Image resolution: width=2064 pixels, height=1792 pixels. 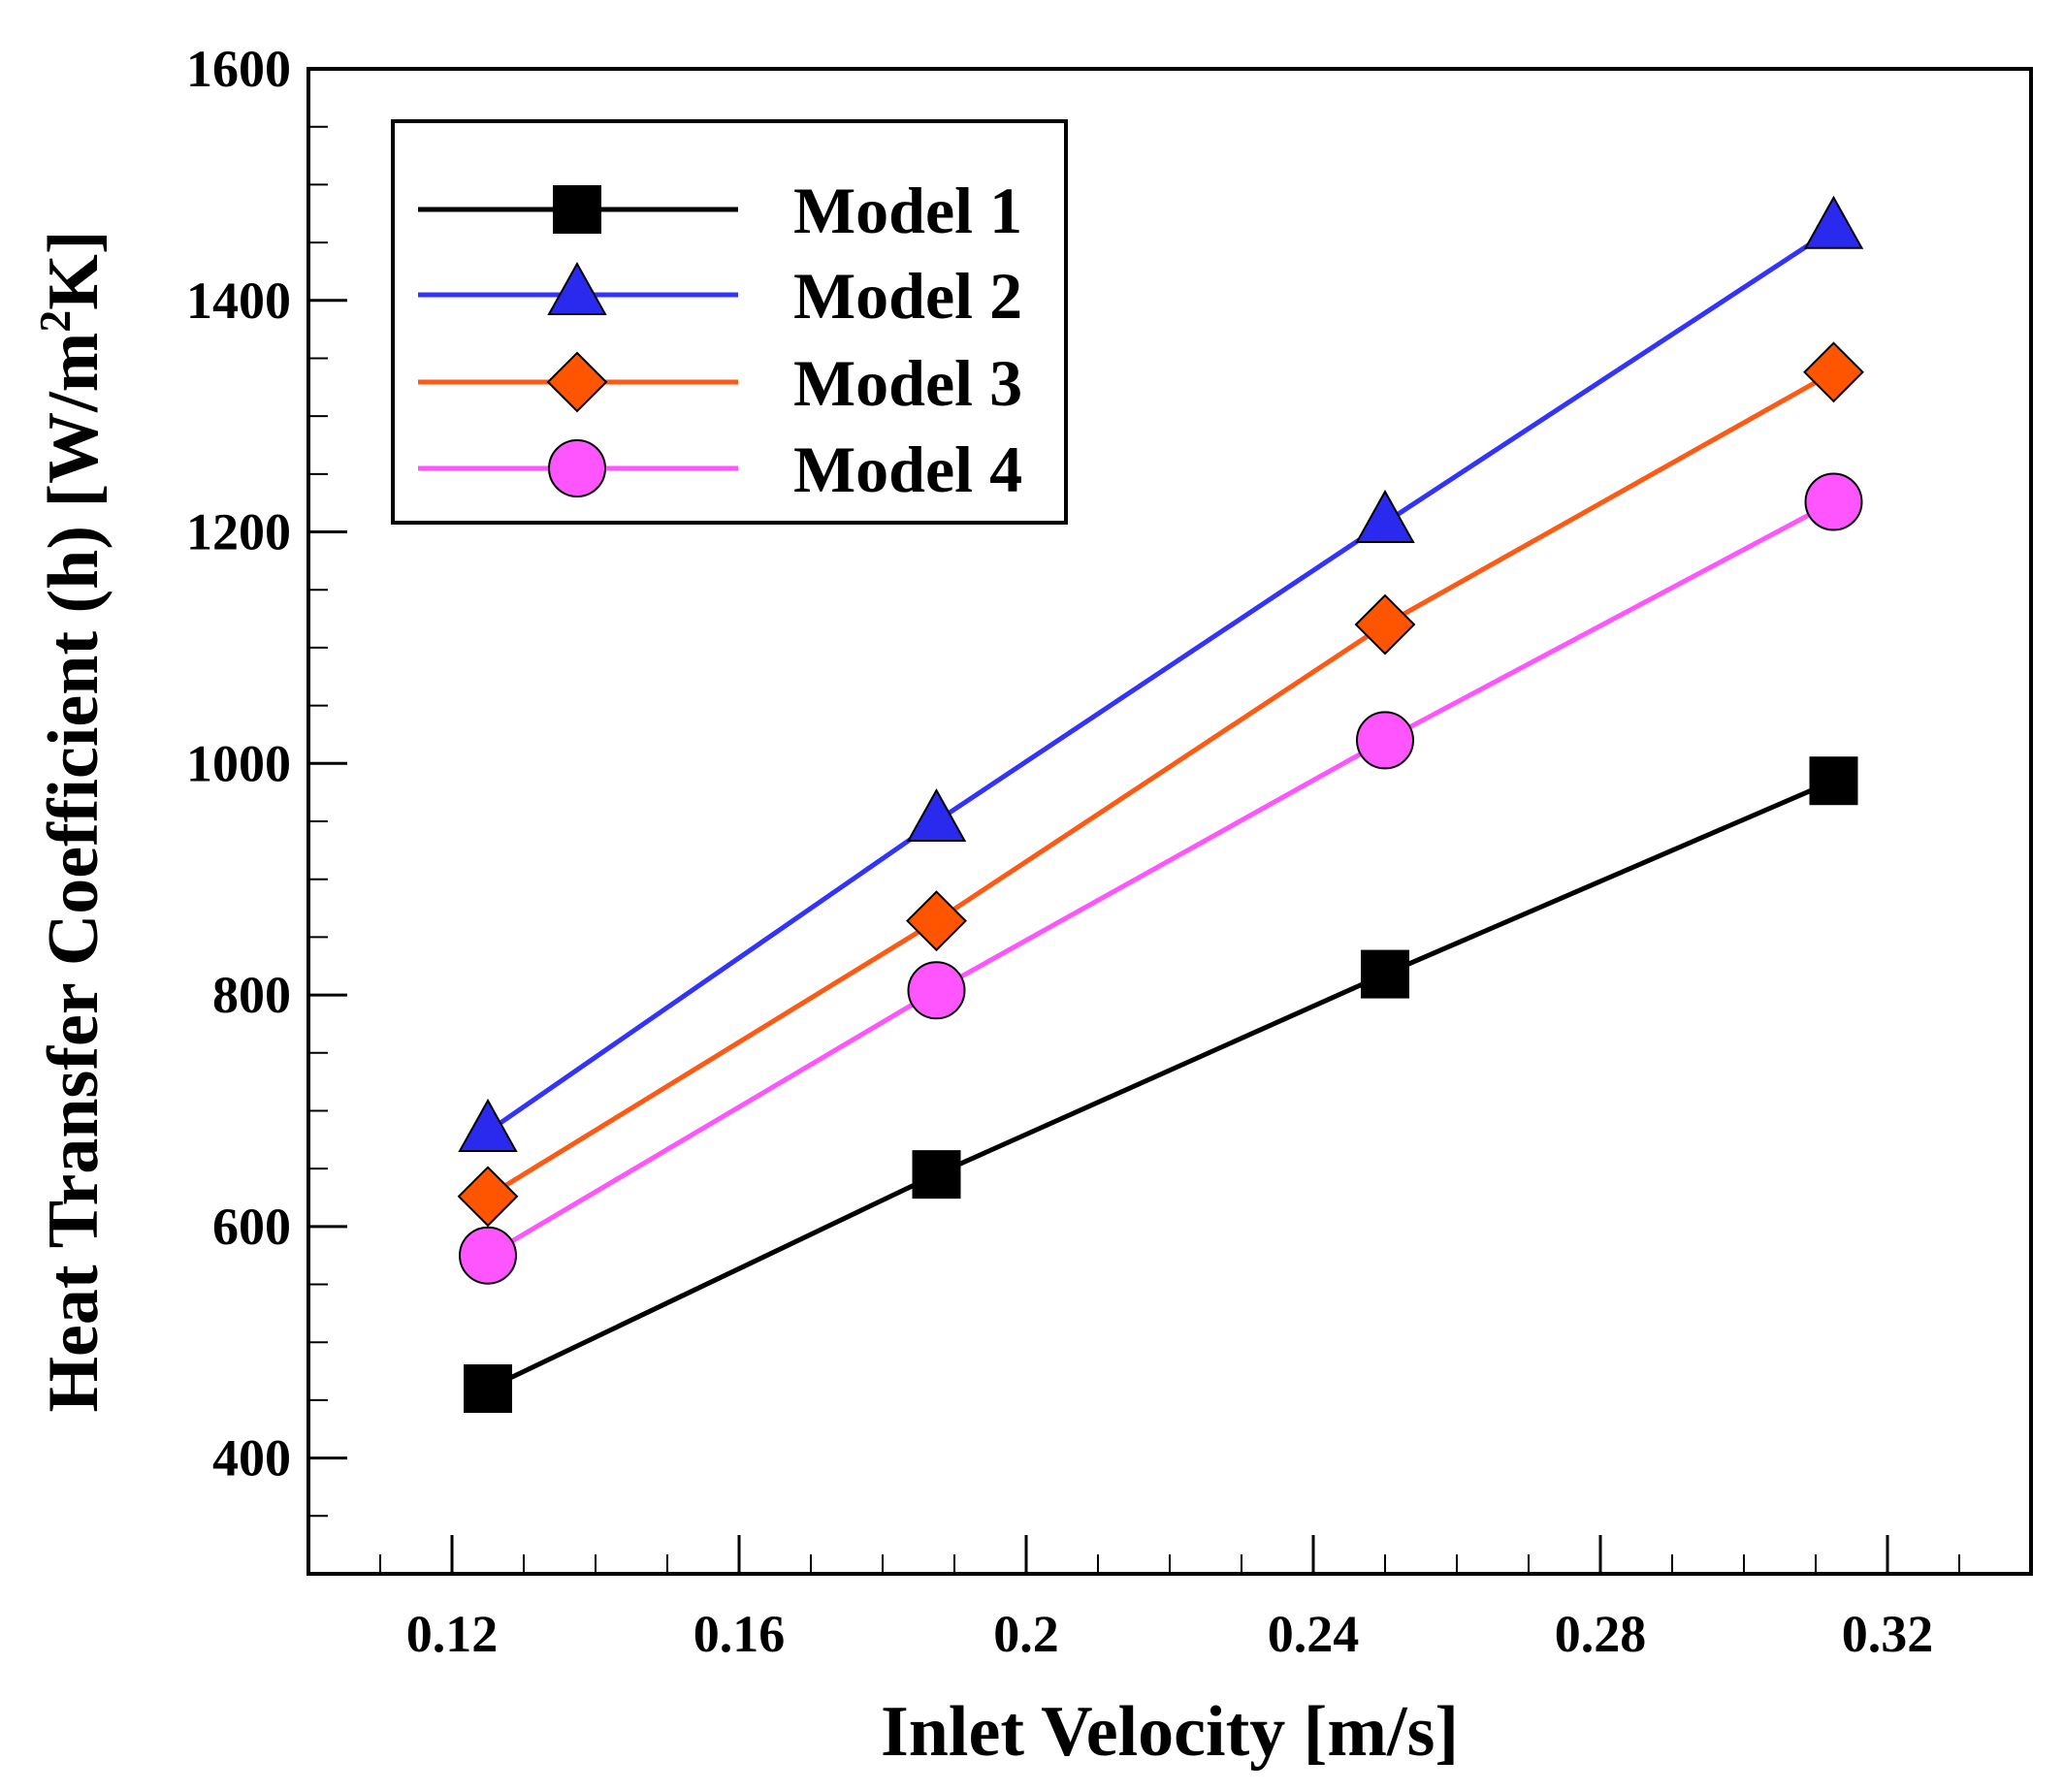 What do you see at coordinates (251, 995) in the screenshot?
I see `y-tick-label: 800` at bounding box center [251, 995].